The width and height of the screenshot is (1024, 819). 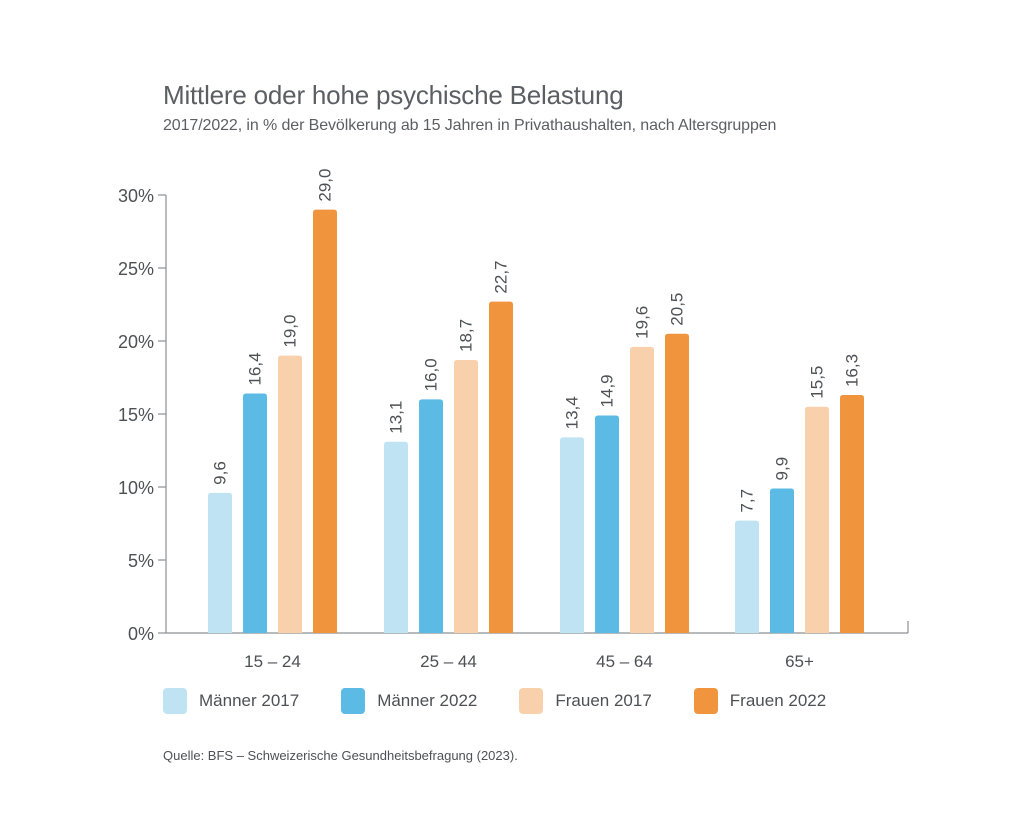 I want to click on legend-item: Frauen 2022, so click(x=760, y=701).